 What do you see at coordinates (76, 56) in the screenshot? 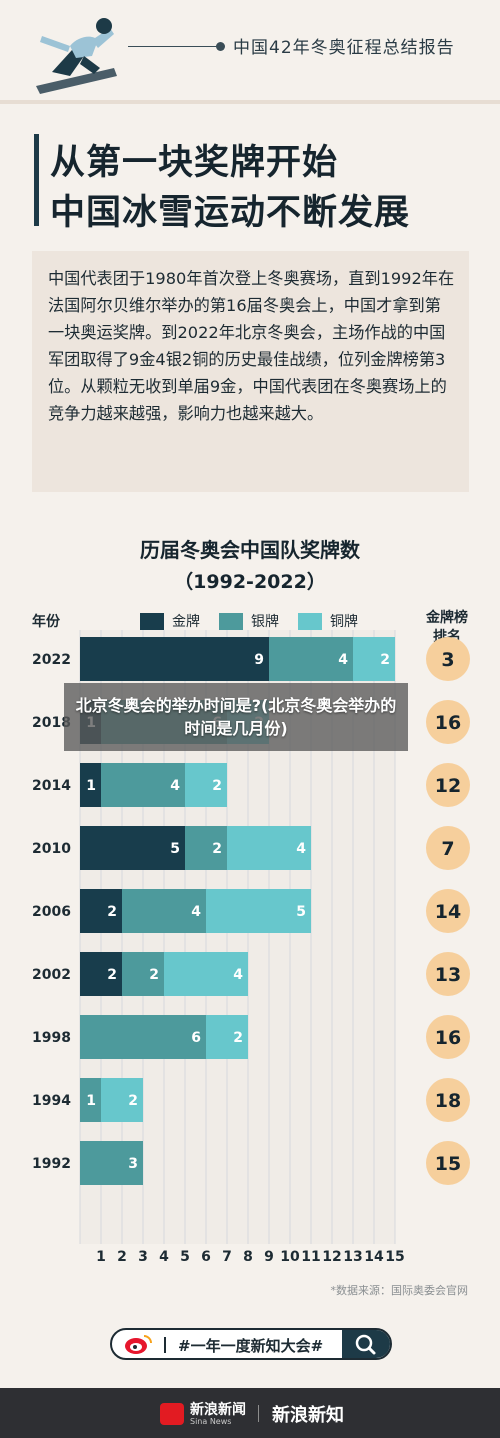
I see `snowboarder-icon` at bounding box center [76, 56].